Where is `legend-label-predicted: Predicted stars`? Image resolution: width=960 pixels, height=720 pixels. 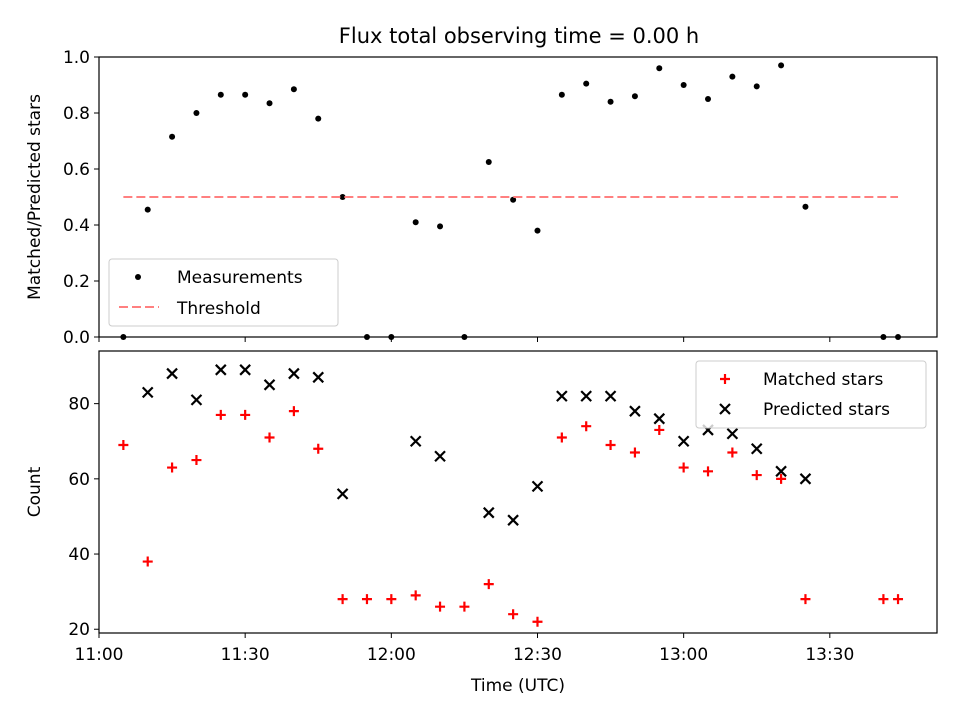 legend-label-predicted: Predicted stars is located at coordinates (826, 410).